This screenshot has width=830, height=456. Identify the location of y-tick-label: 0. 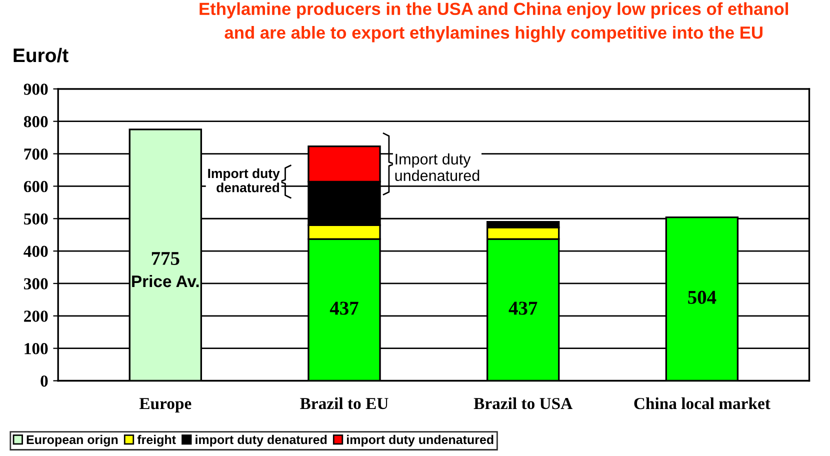
(44, 381).